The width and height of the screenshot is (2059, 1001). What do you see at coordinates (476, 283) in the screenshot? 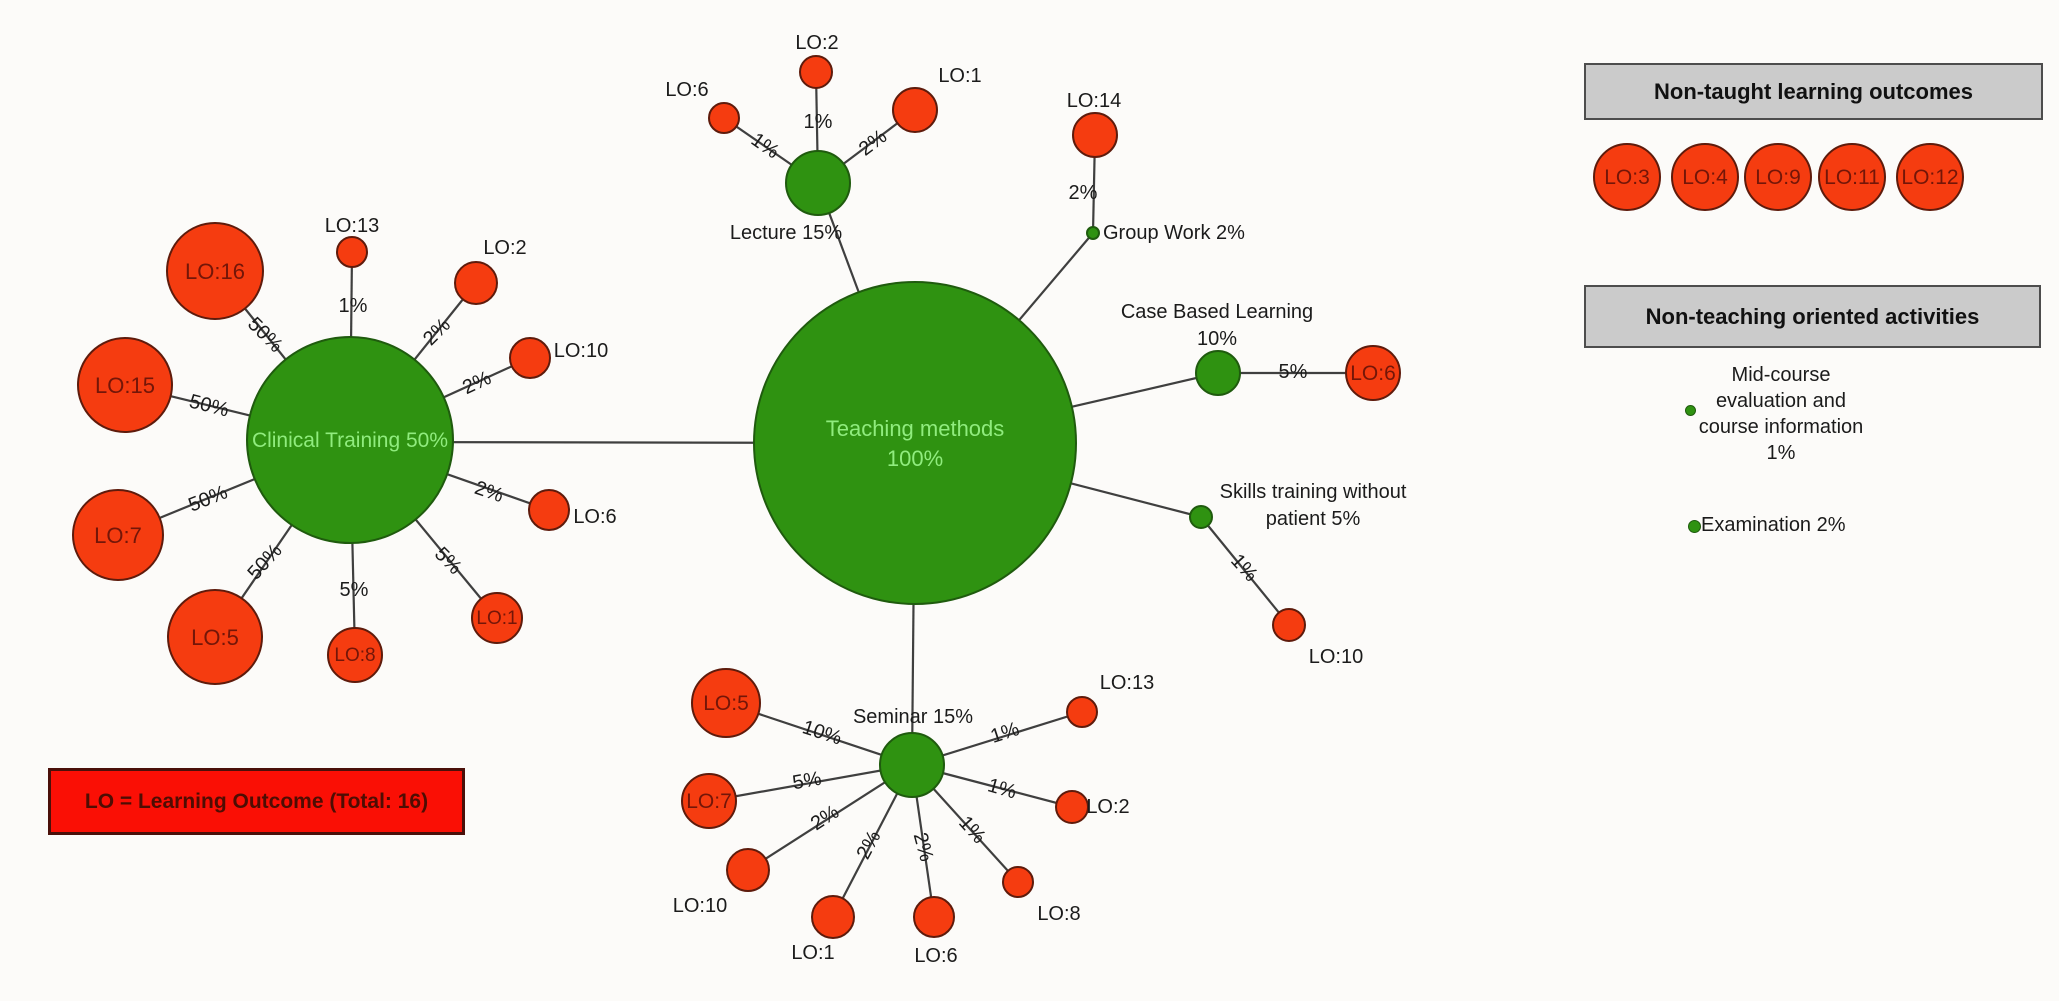
I see `ct-lo2-node` at bounding box center [476, 283].